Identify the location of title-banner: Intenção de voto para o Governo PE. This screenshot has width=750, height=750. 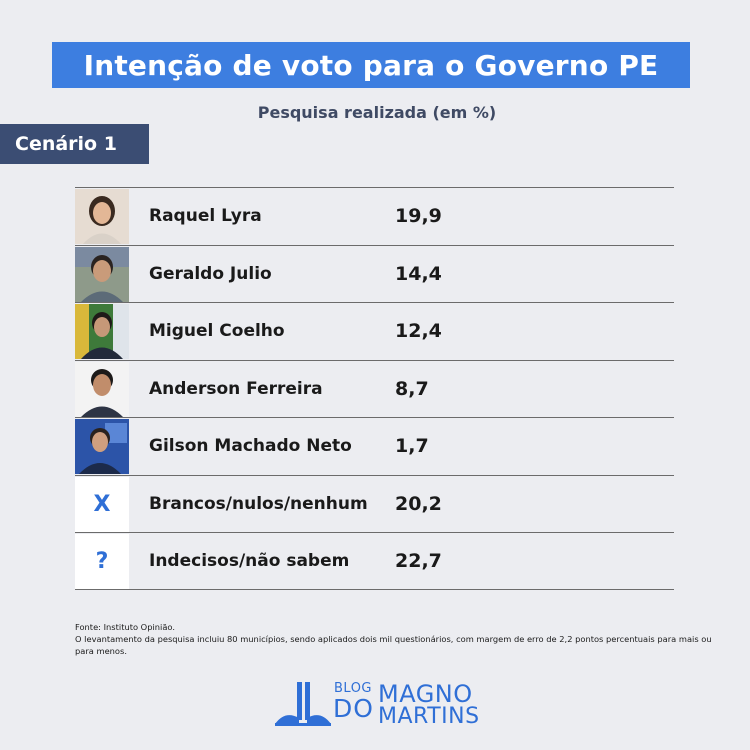
(371, 65).